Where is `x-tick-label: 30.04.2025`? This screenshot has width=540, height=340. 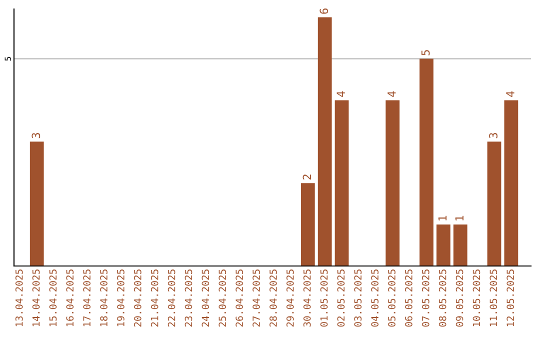 x-tick-label: 30.04.2025 is located at coordinates (307, 298).